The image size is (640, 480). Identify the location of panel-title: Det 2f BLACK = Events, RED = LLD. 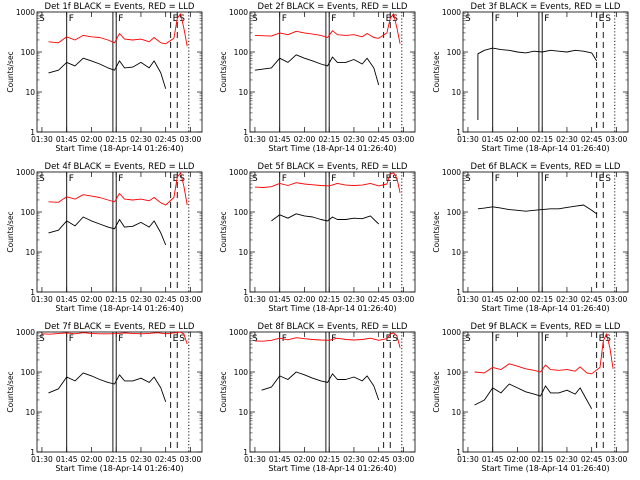
(333, 7).